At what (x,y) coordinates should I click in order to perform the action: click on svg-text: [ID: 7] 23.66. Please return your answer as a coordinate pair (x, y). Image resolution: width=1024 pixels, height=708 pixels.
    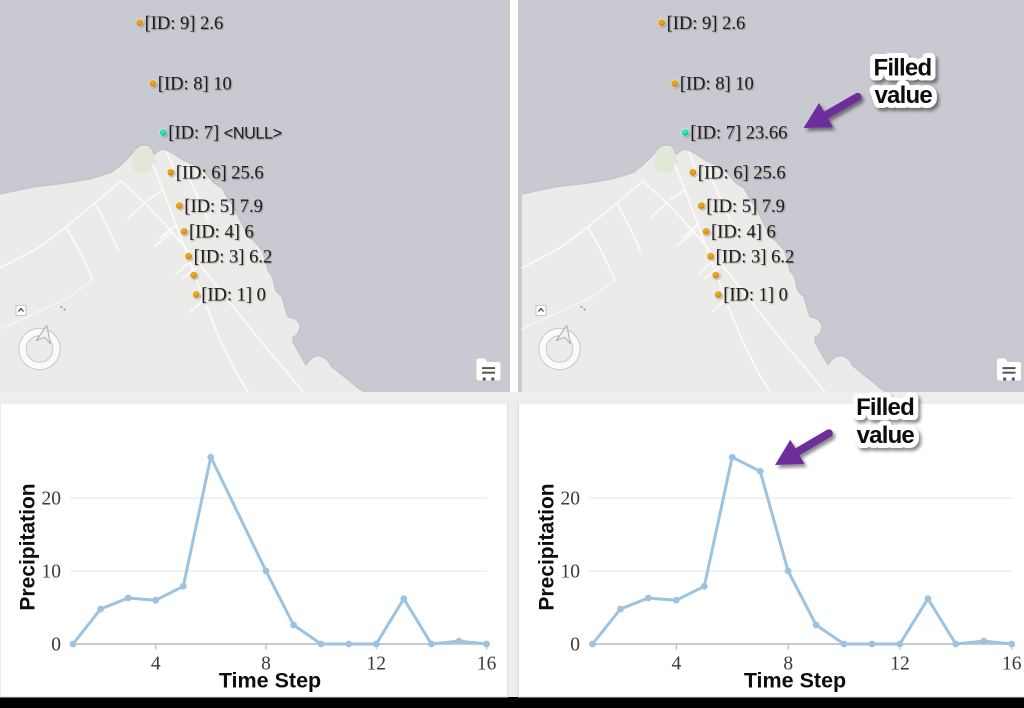
    Looking at the image, I should click on (738, 134).